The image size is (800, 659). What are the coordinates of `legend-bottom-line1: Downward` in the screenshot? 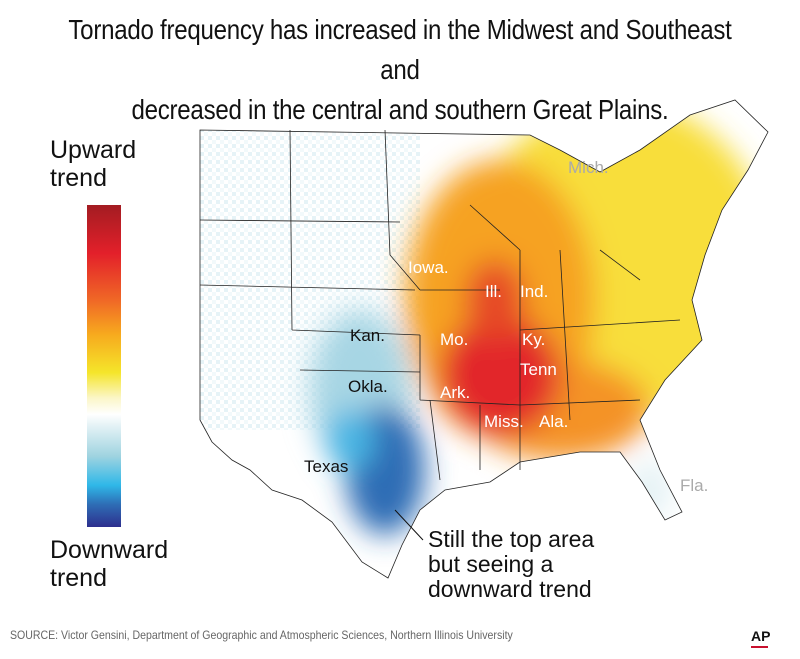 It's located at (109, 550).